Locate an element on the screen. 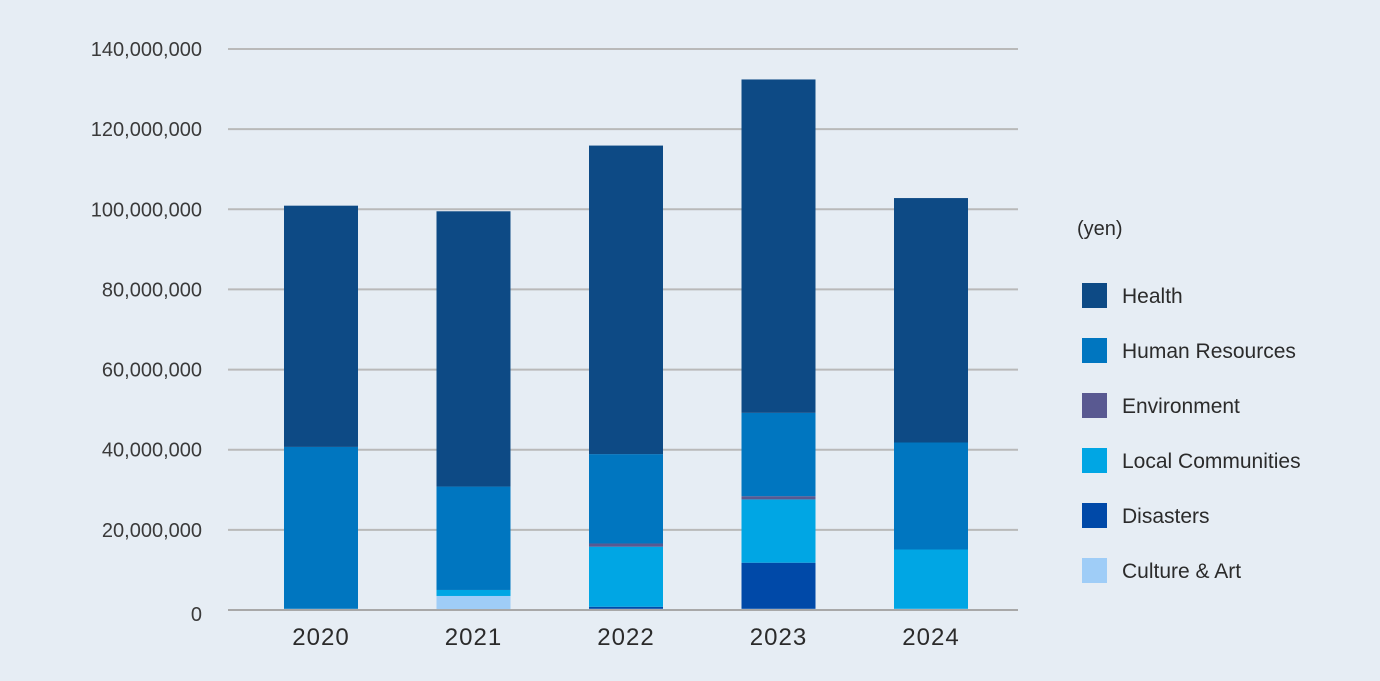 The width and height of the screenshot is (1380, 681). x-tick-label: 2022 is located at coordinates (625, 637).